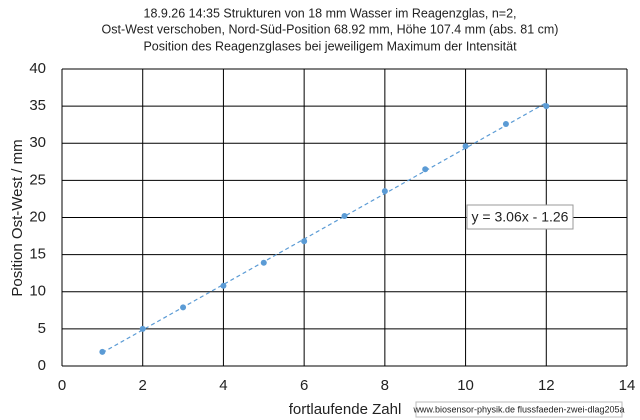  Describe the element at coordinates (546, 385) in the screenshot. I see `x-tick-label: 12` at that location.